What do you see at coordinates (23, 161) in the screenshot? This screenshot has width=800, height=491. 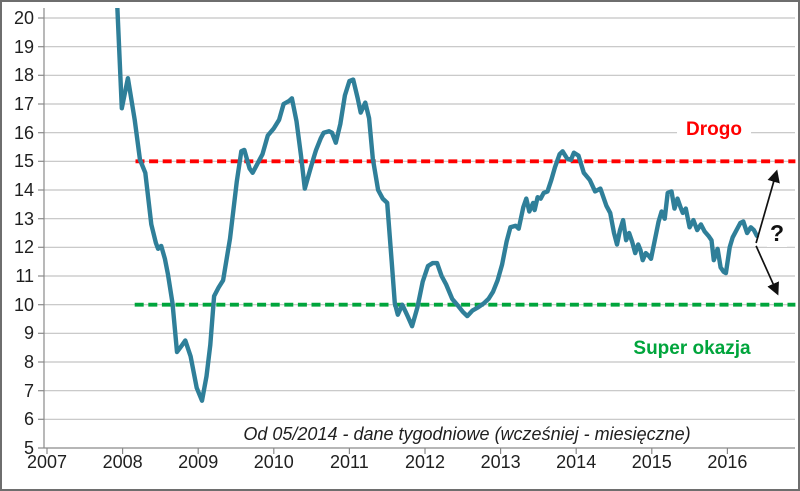 I see `y-axis-tick-label: 15` at bounding box center [23, 161].